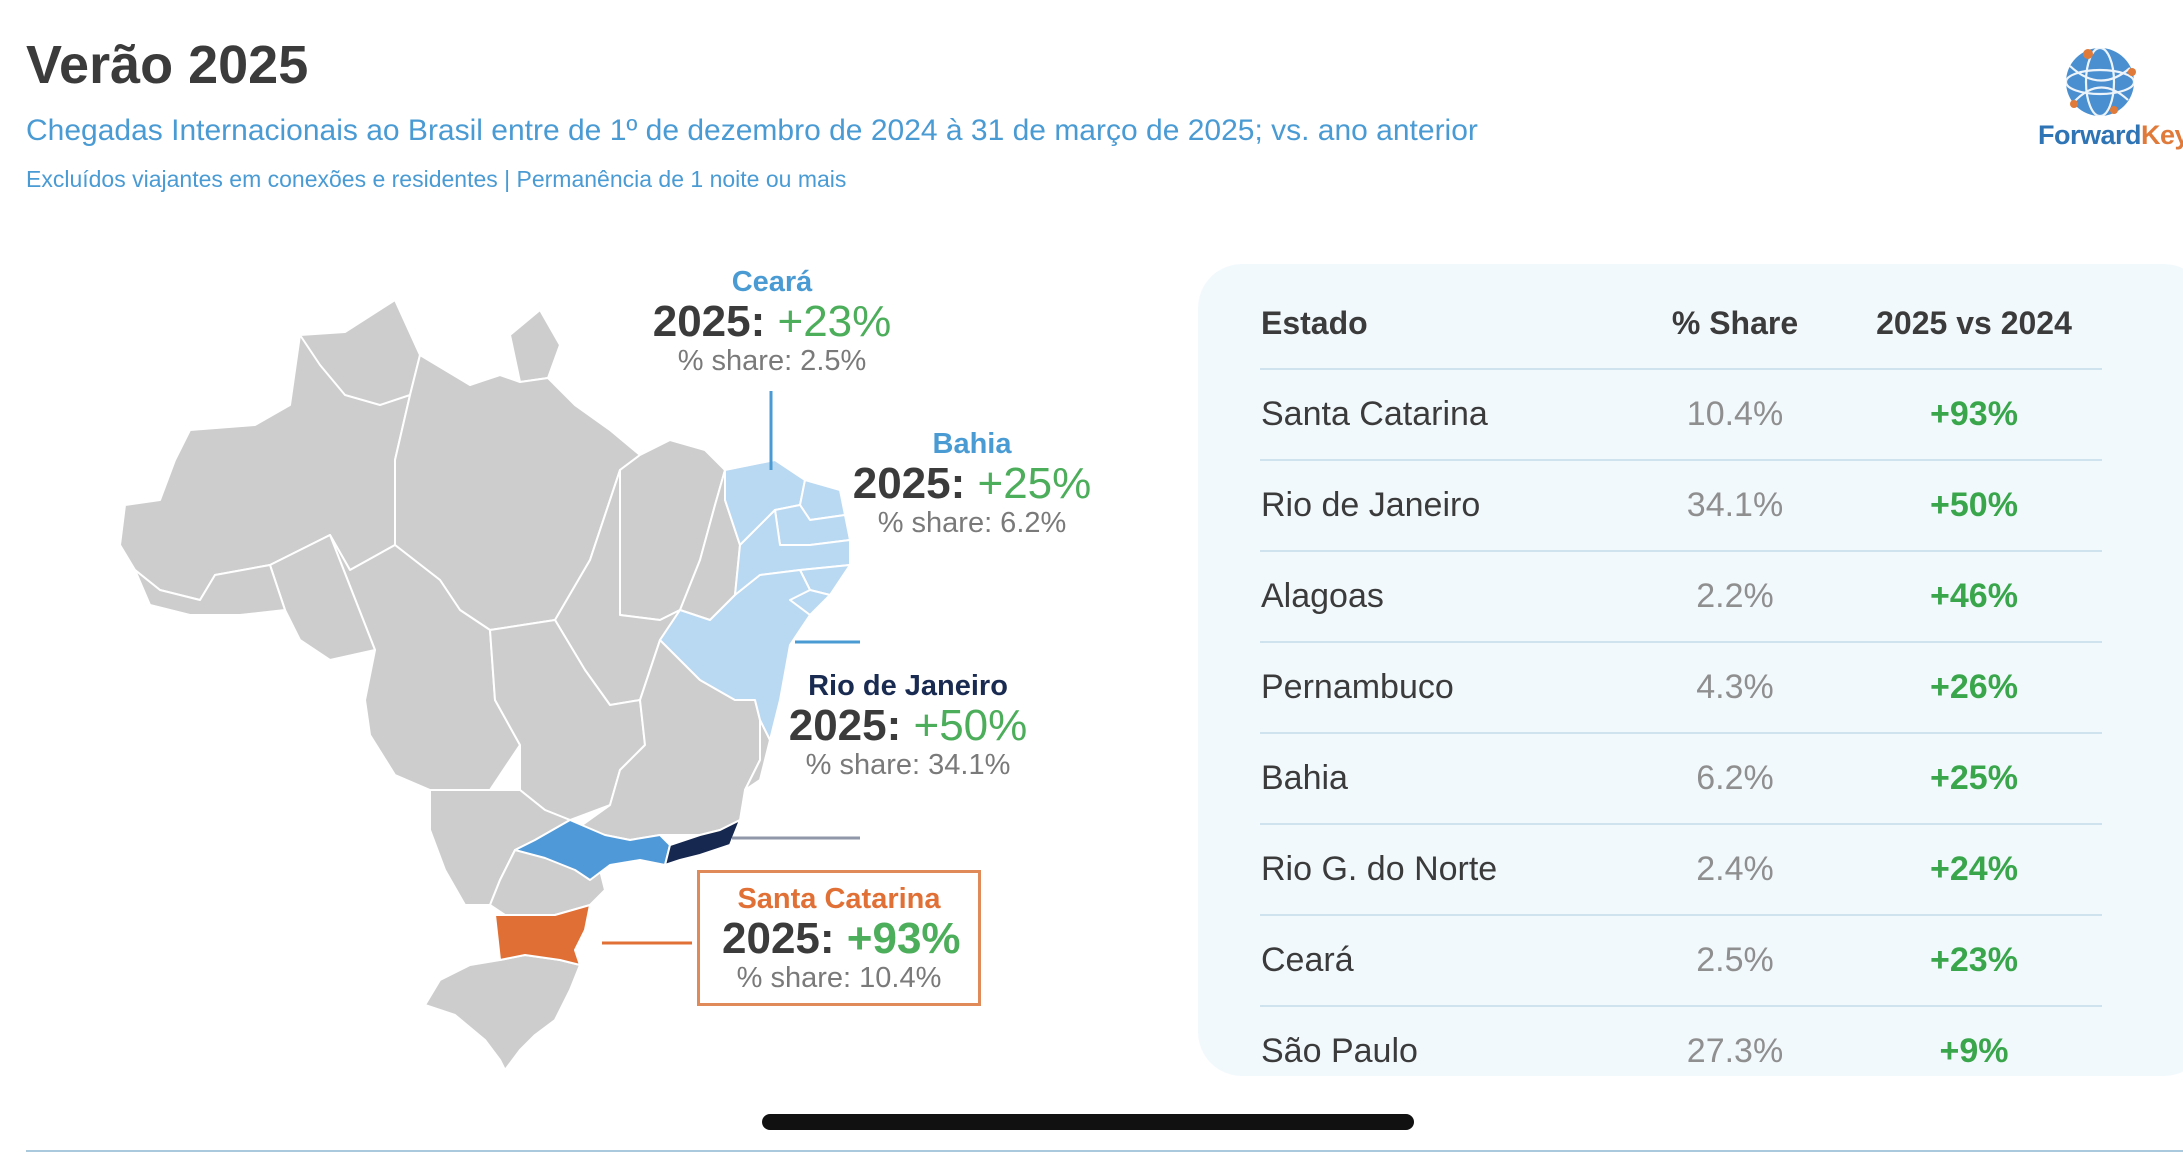  I want to click on state-amapa, so click(535, 346).